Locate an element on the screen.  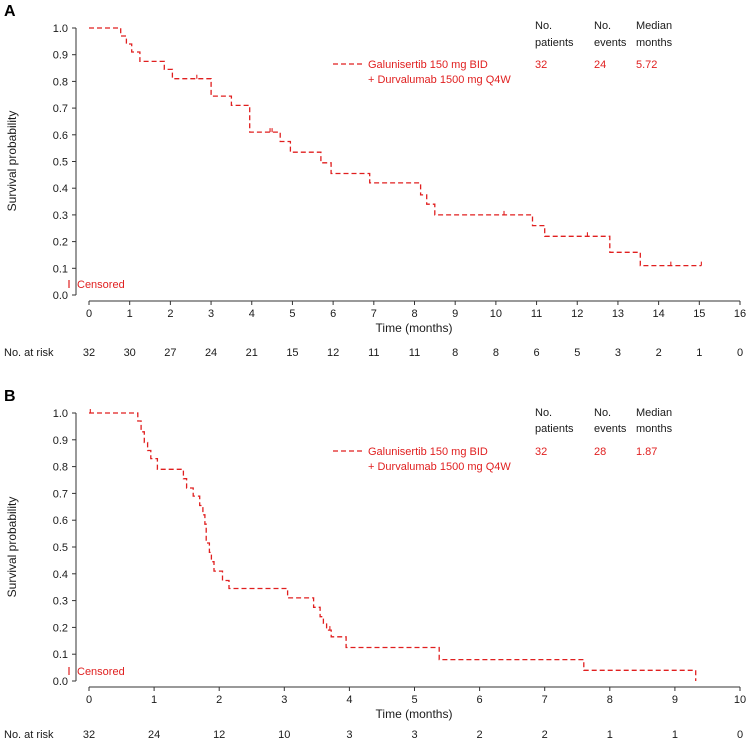
panel-a-x-tick-label: 14 is located at coordinates (659, 314).